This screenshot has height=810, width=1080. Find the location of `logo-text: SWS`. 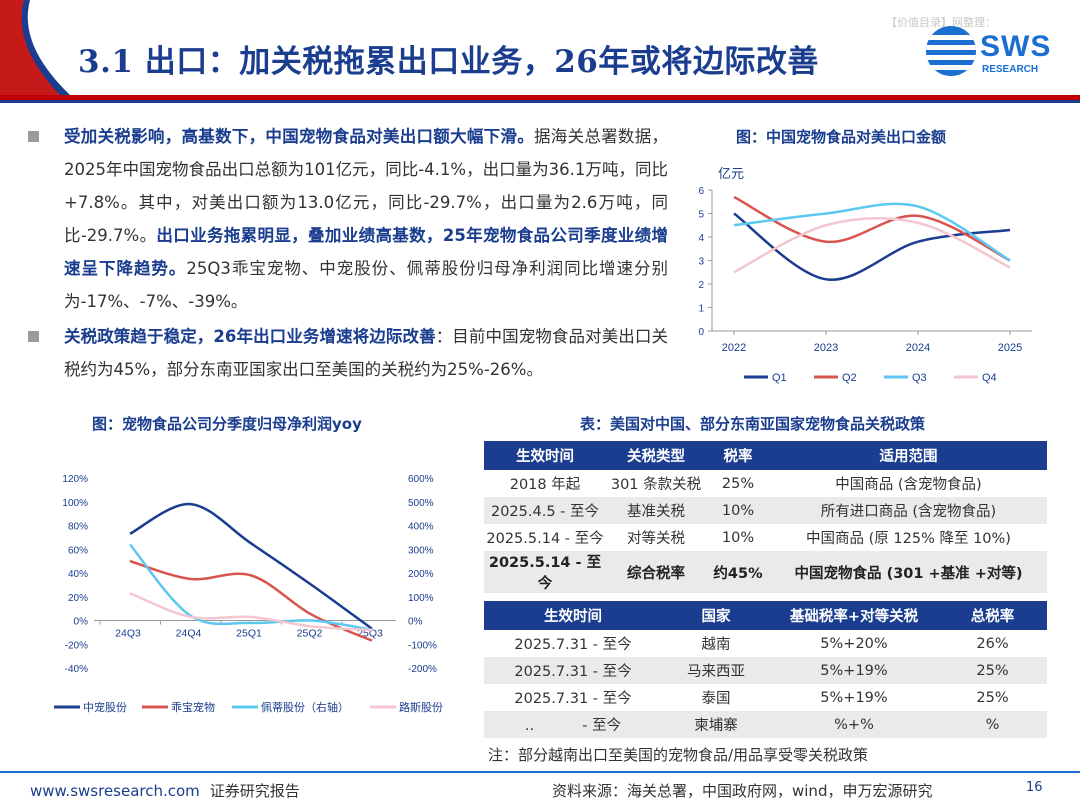

logo-text: SWS is located at coordinates (1016, 46).